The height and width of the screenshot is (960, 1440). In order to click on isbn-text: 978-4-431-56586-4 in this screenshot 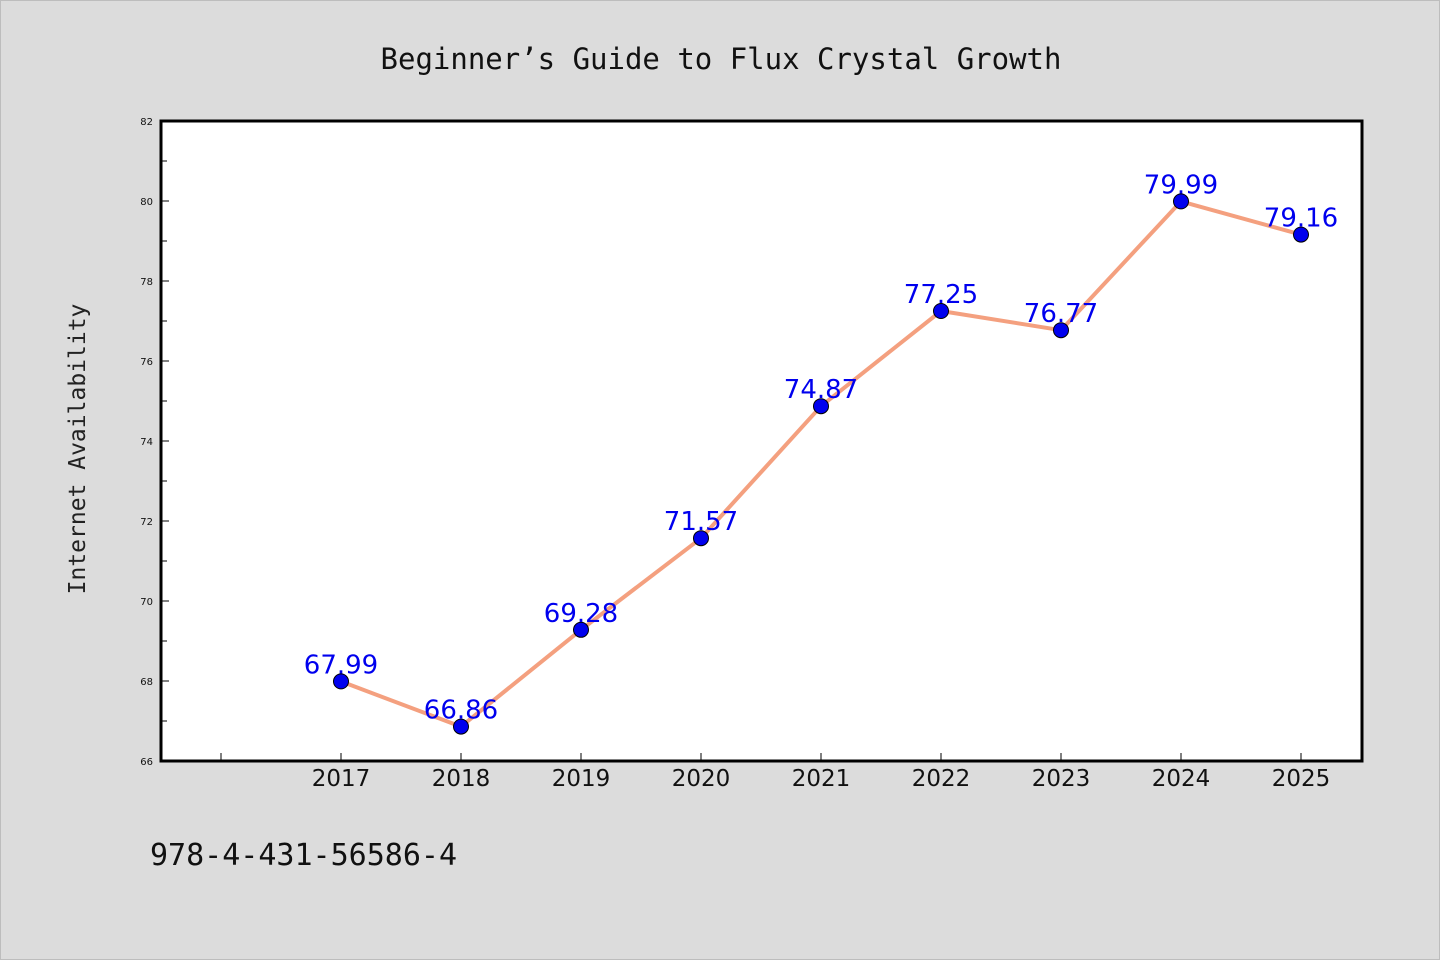, I will do `click(303, 855)`.